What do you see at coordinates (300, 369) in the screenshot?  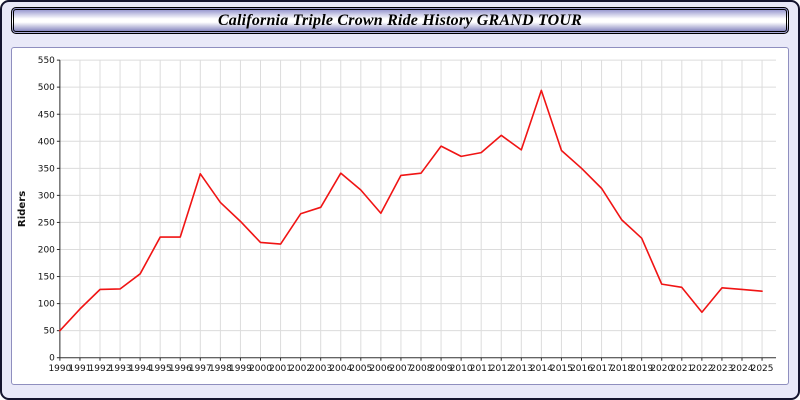 I see `tick-label: 2002` at bounding box center [300, 369].